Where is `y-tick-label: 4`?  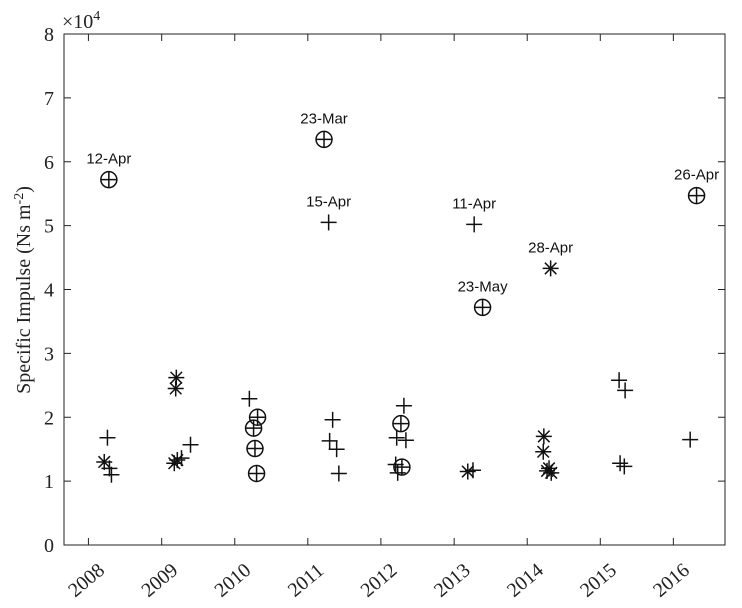 y-tick-label: 4 is located at coordinates (49, 291).